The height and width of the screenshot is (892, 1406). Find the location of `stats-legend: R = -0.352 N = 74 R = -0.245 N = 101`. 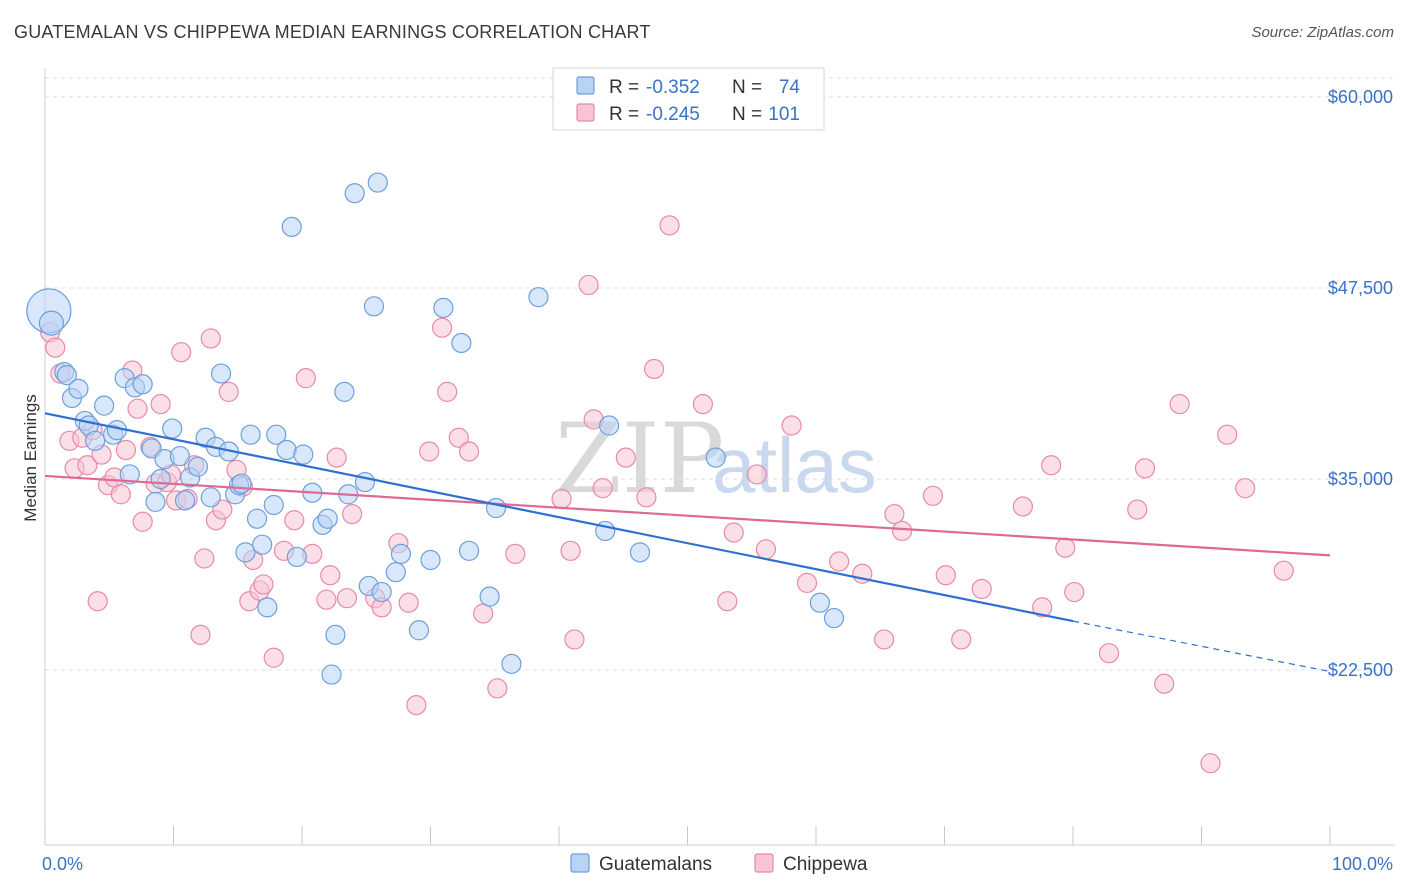

stats-legend: R = -0.352 N = 74 R = -0.245 N = 101 is located at coordinates (688, 99).